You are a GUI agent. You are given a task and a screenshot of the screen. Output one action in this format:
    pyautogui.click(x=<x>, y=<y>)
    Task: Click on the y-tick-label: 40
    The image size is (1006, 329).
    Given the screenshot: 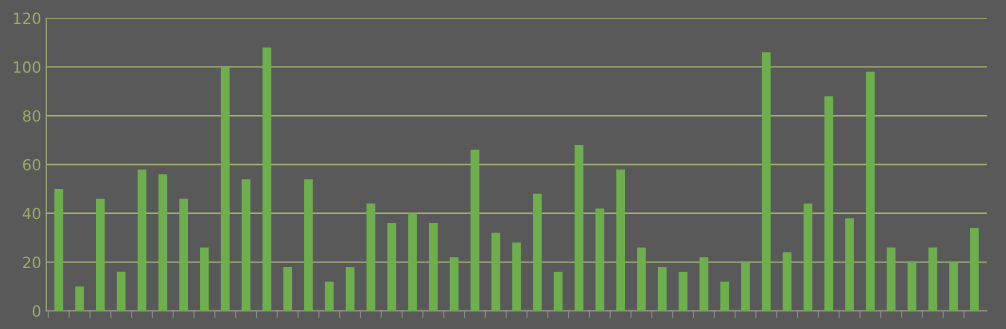 What is the action you would take?
    pyautogui.click(x=31, y=213)
    